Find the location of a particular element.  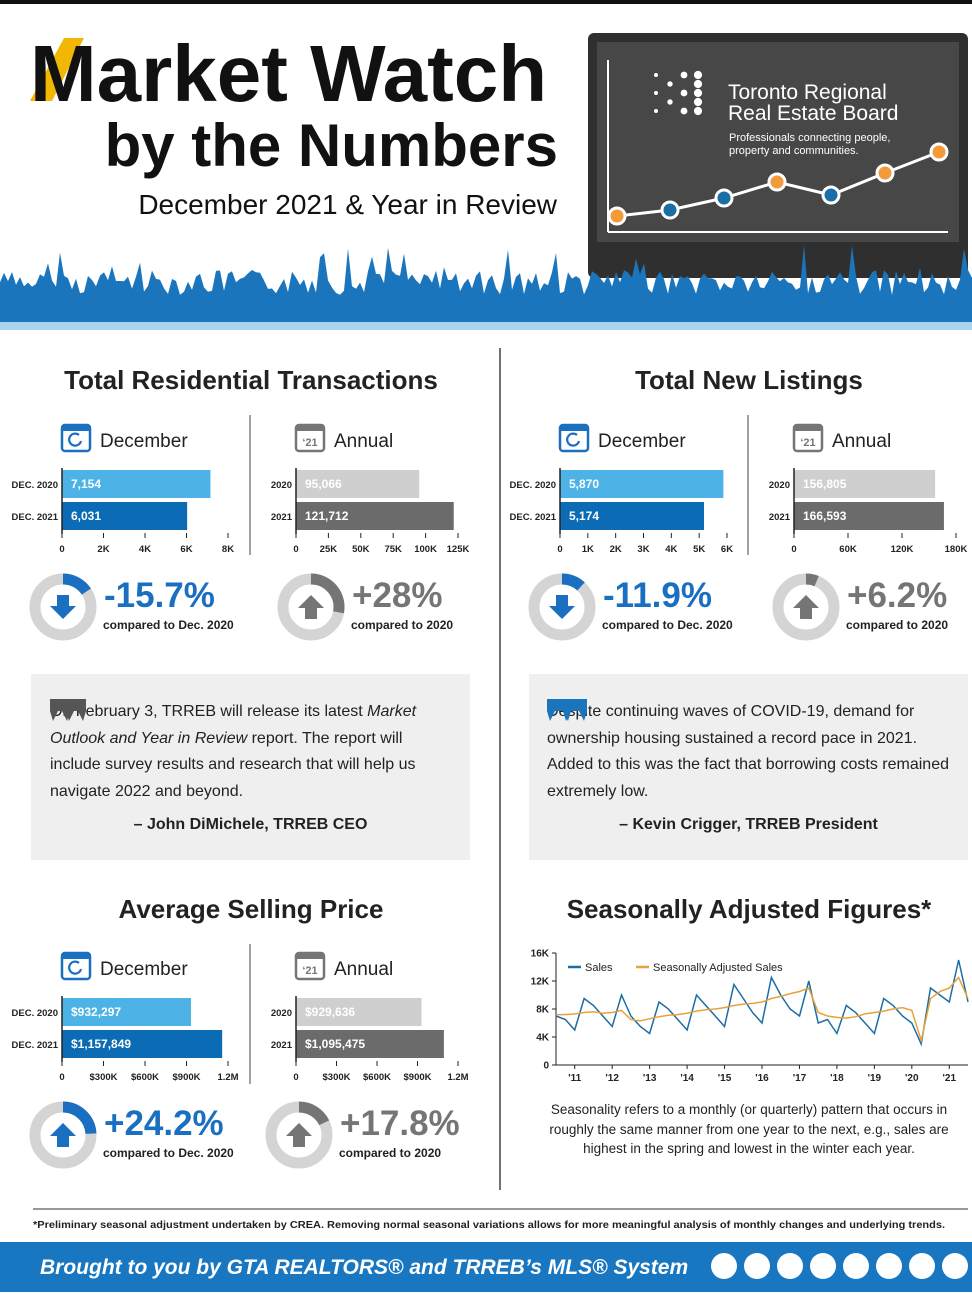

change-note: compared to Dec. 2020 is located at coordinates (168, 625).